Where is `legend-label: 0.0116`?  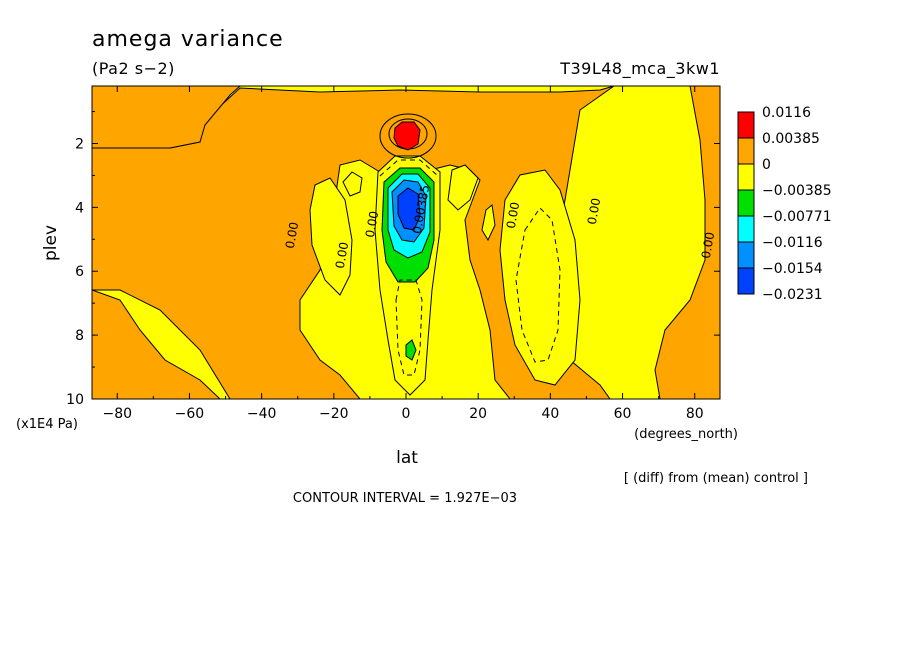 legend-label: 0.0116 is located at coordinates (786, 113).